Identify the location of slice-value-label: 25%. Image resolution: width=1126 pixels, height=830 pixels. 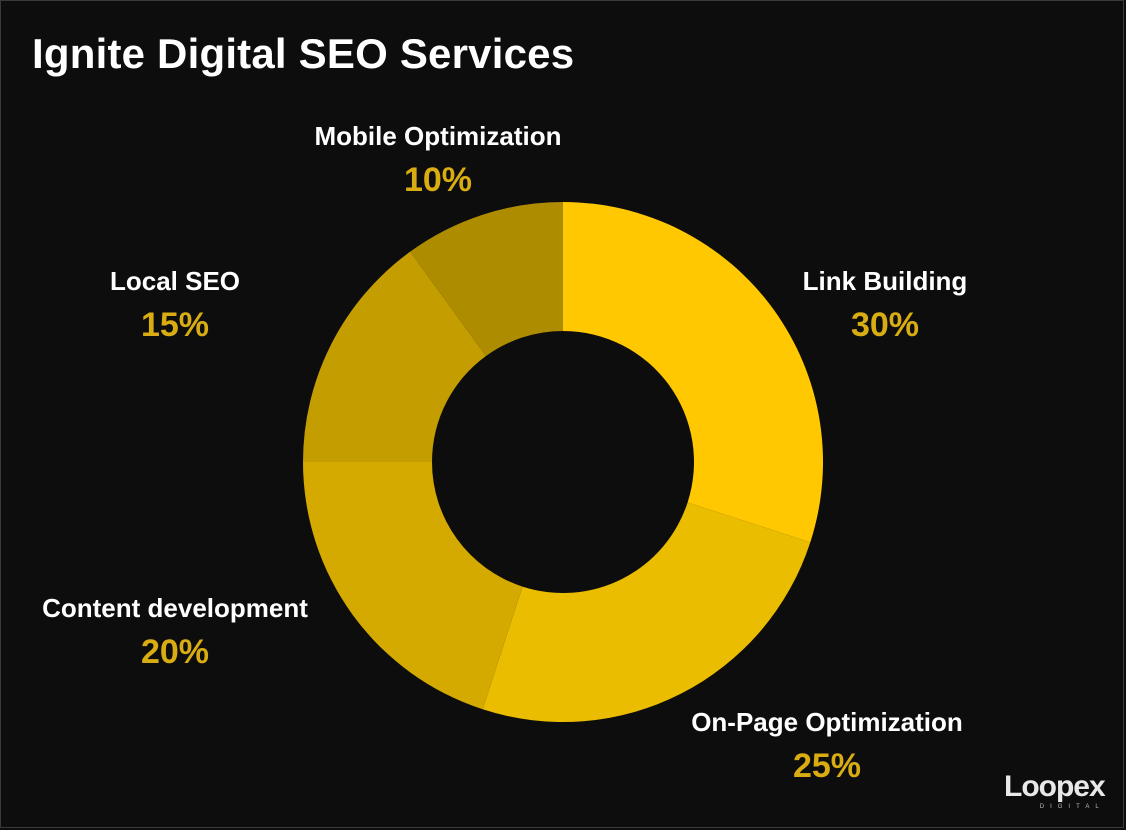
(827, 766).